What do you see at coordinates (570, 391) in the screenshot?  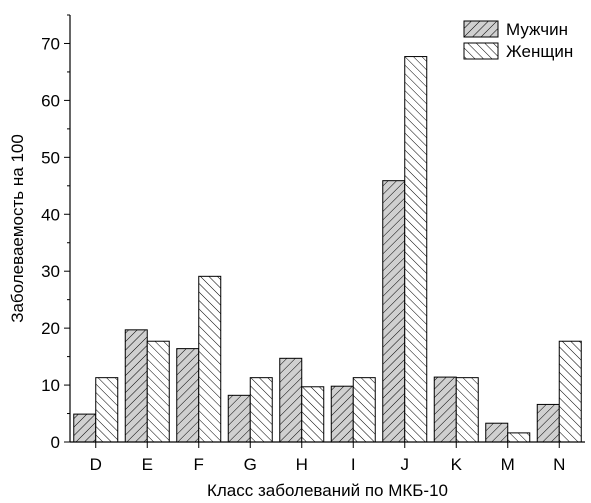 I see `bar-women-N` at bounding box center [570, 391].